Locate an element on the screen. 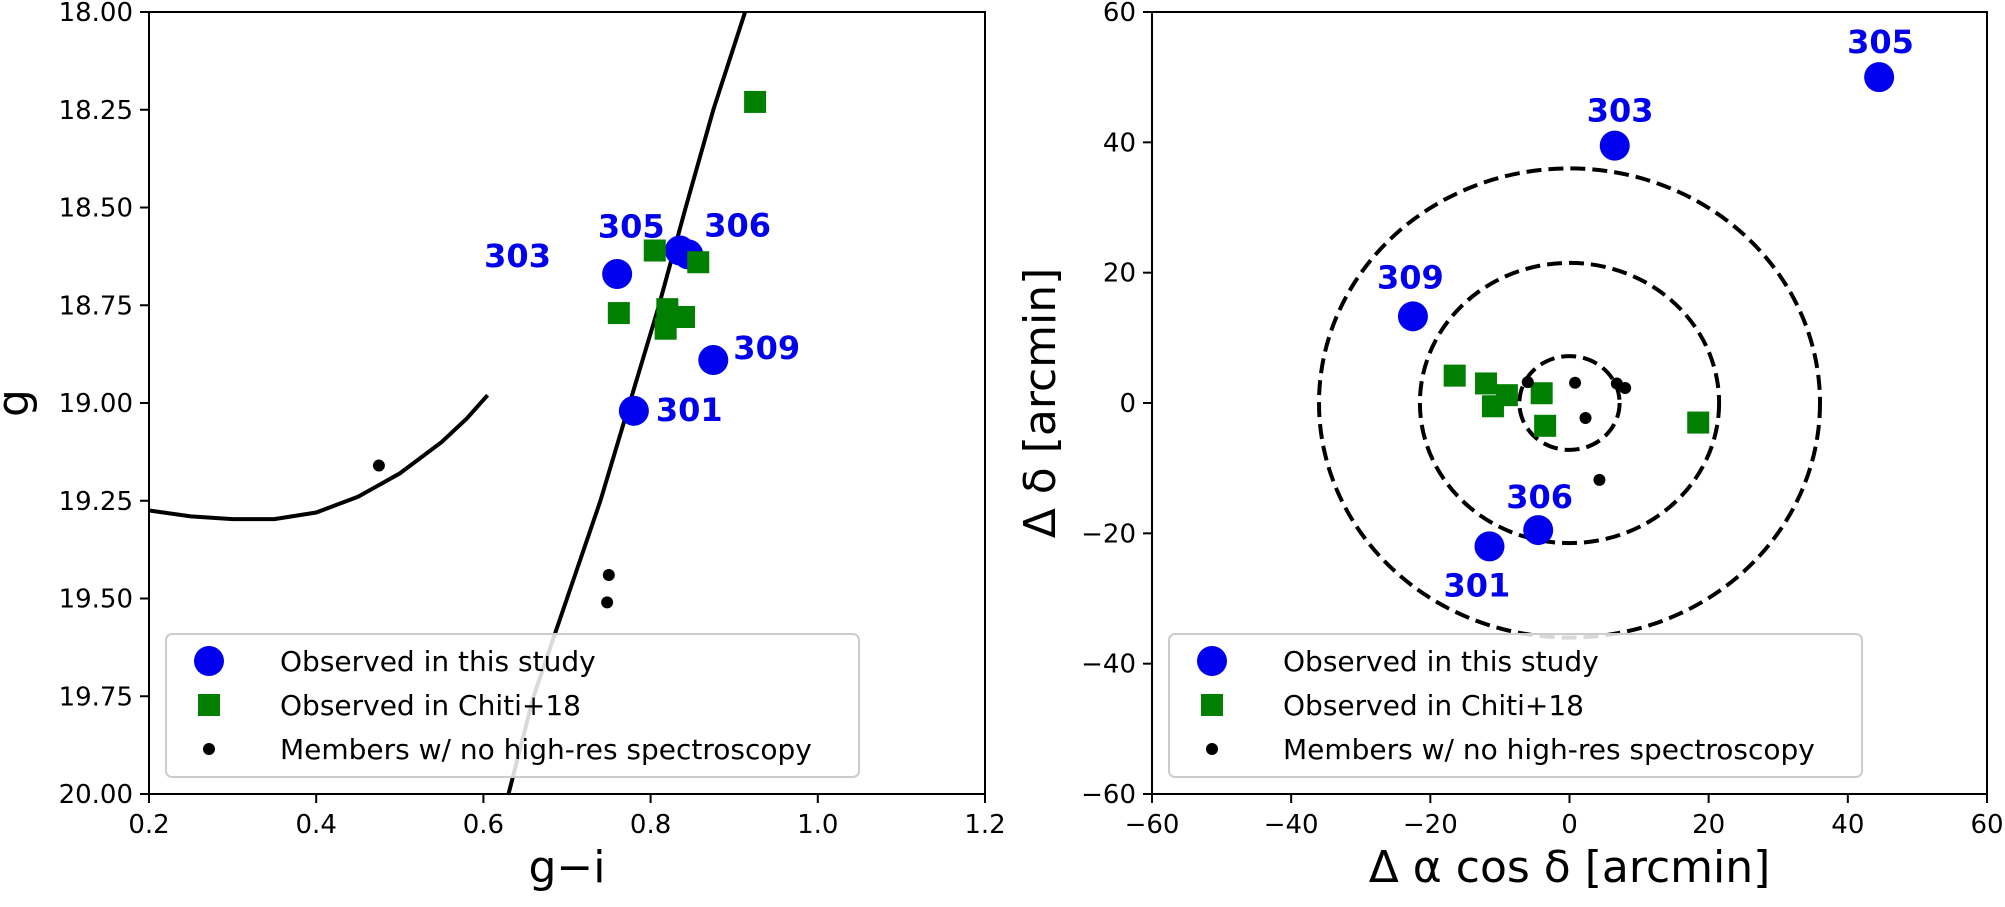  x-tick-label: 0.2 is located at coordinates (148, 825).